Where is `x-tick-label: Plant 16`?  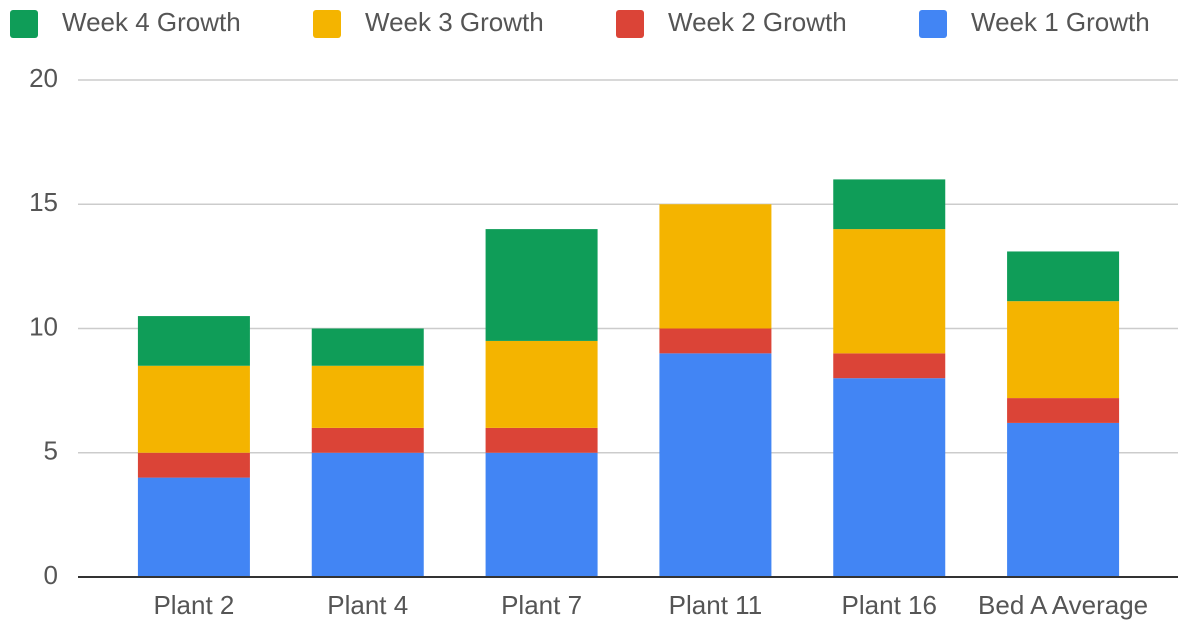
x-tick-label: Plant 16 is located at coordinates (889, 605).